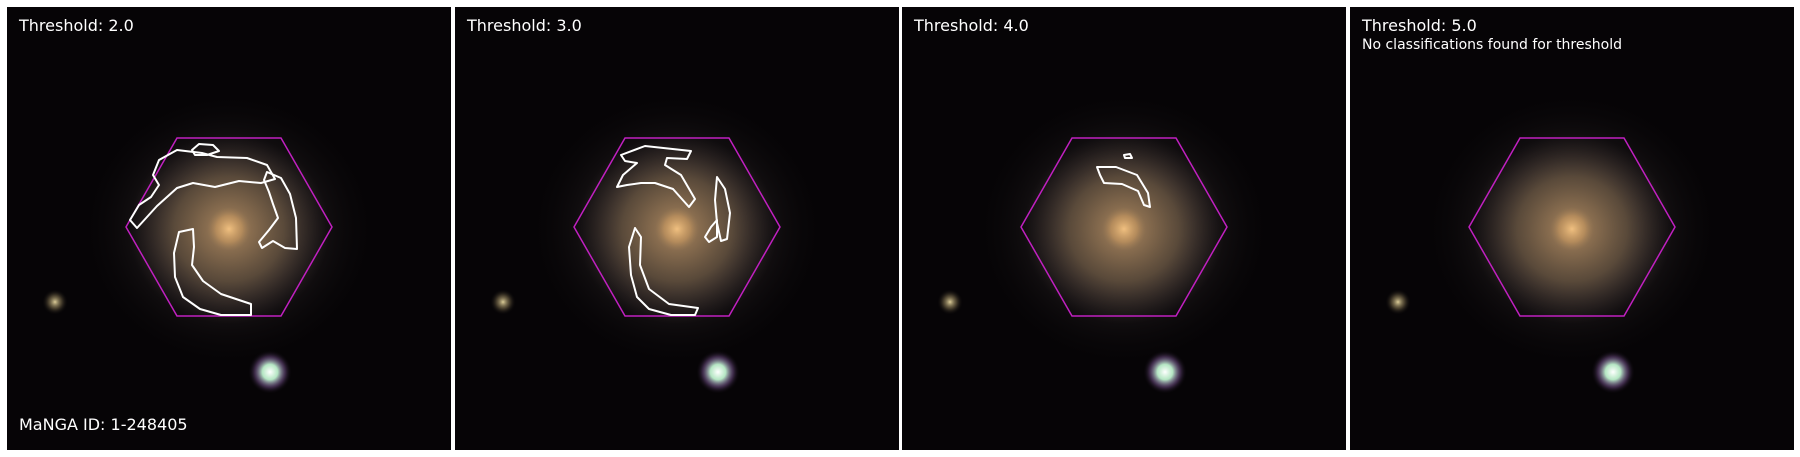 This screenshot has width=1800, height=457. I want to click on manga-id-label: MaNGA ID: 1-248405, so click(103, 424).